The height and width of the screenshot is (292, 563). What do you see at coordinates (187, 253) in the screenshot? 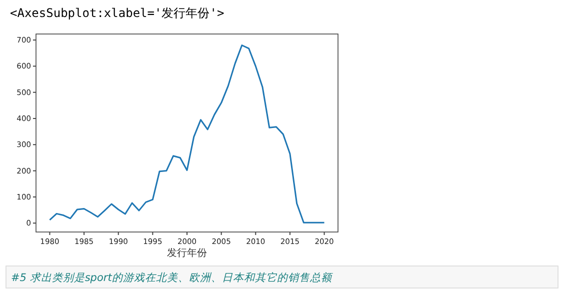
I see `x-axis-title: 发行年份` at bounding box center [187, 253].